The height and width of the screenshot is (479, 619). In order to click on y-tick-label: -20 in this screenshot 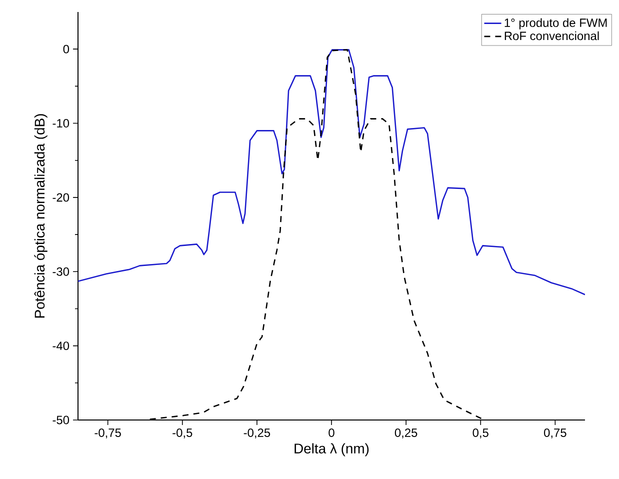, I will do `click(61, 197)`.